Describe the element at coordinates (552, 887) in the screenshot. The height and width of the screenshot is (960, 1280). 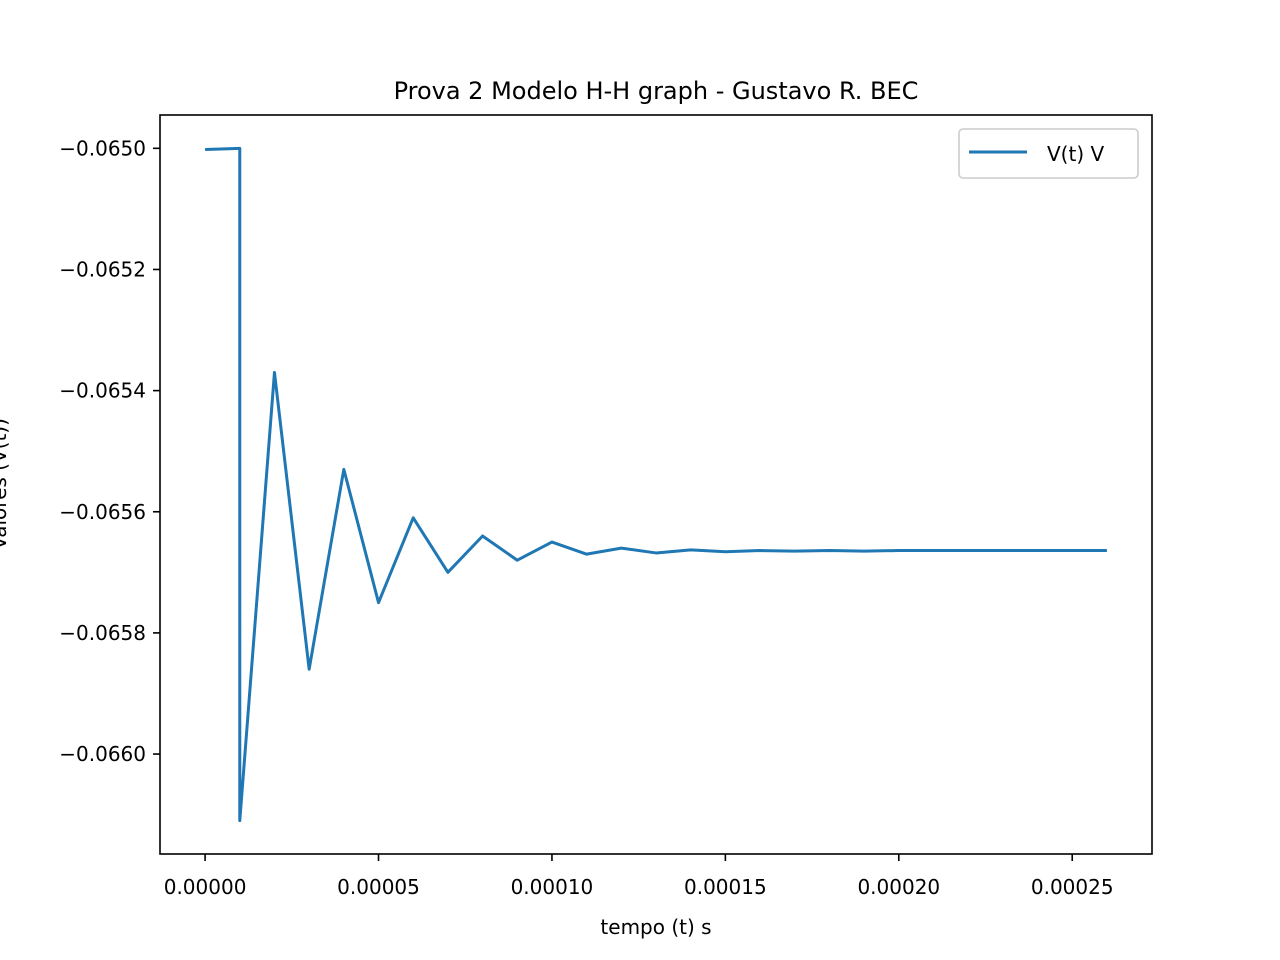
I see `x-tick-label: 0.00010` at that location.